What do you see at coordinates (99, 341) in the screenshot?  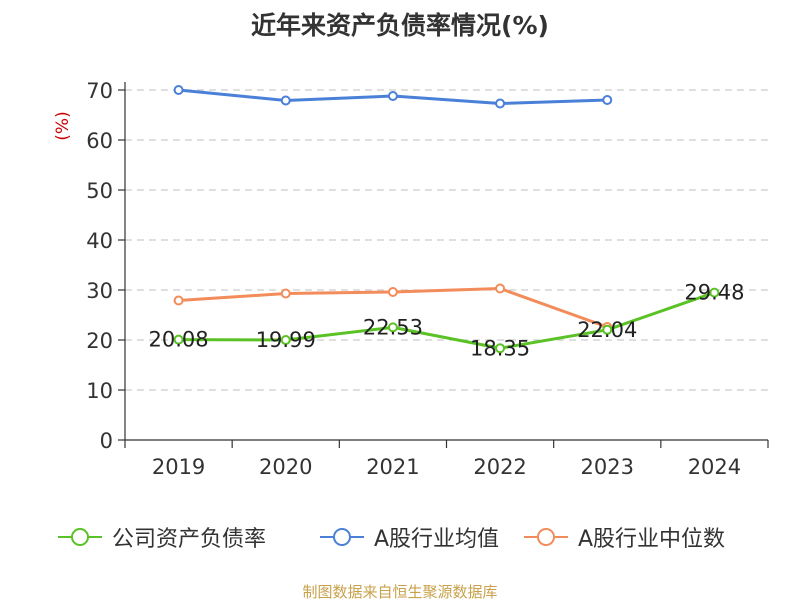 I see `y-tick-label: 20` at bounding box center [99, 341].